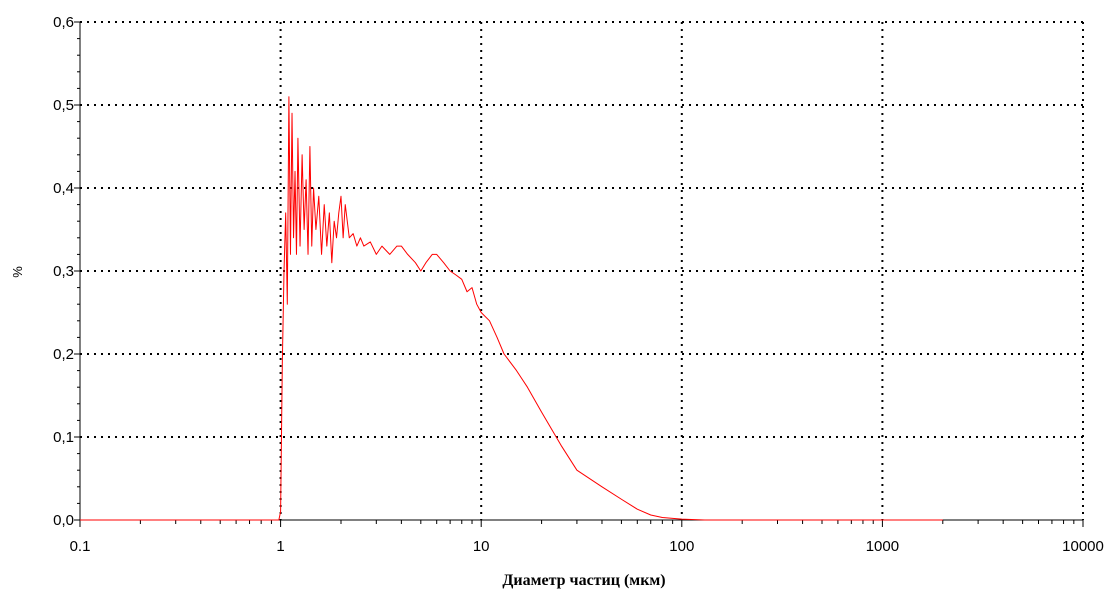 This screenshot has height=590, width=1115. What do you see at coordinates (63, 22) in the screenshot?
I see `y-tick-label: 0,6` at bounding box center [63, 22].